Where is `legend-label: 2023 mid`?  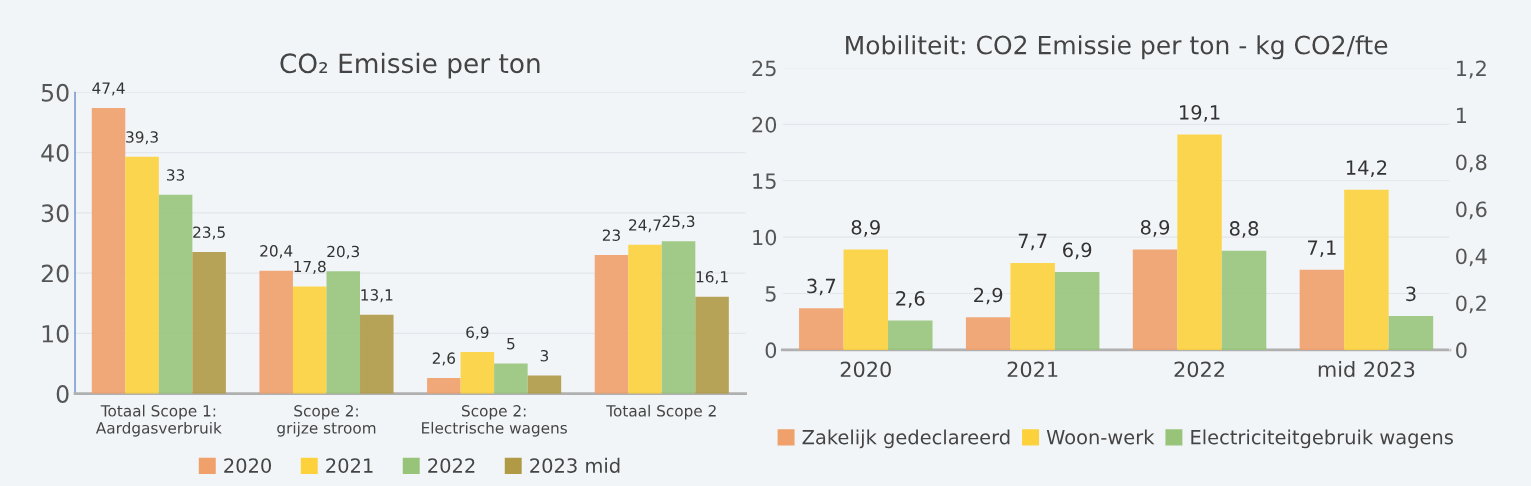
legend-label: 2023 mid is located at coordinates (575, 465).